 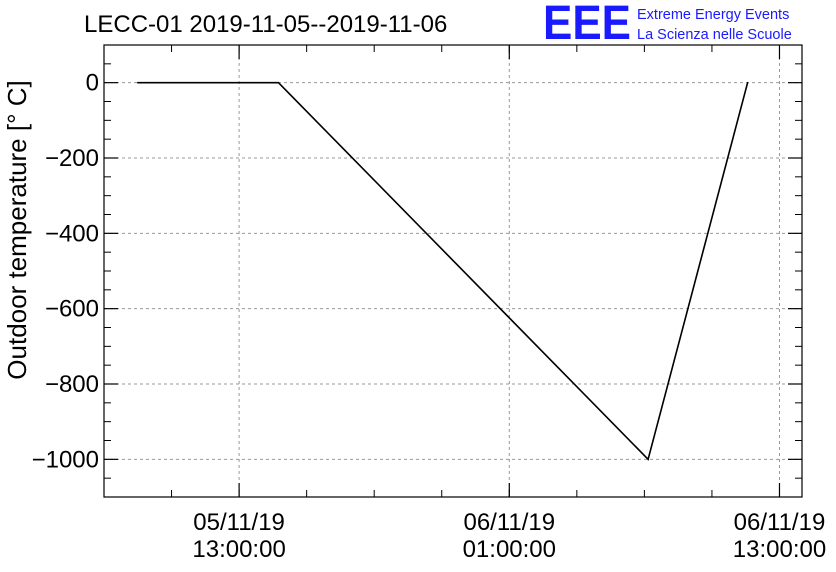 What do you see at coordinates (72, 309) in the screenshot?
I see `y-tick-label: −600` at bounding box center [72, 309].